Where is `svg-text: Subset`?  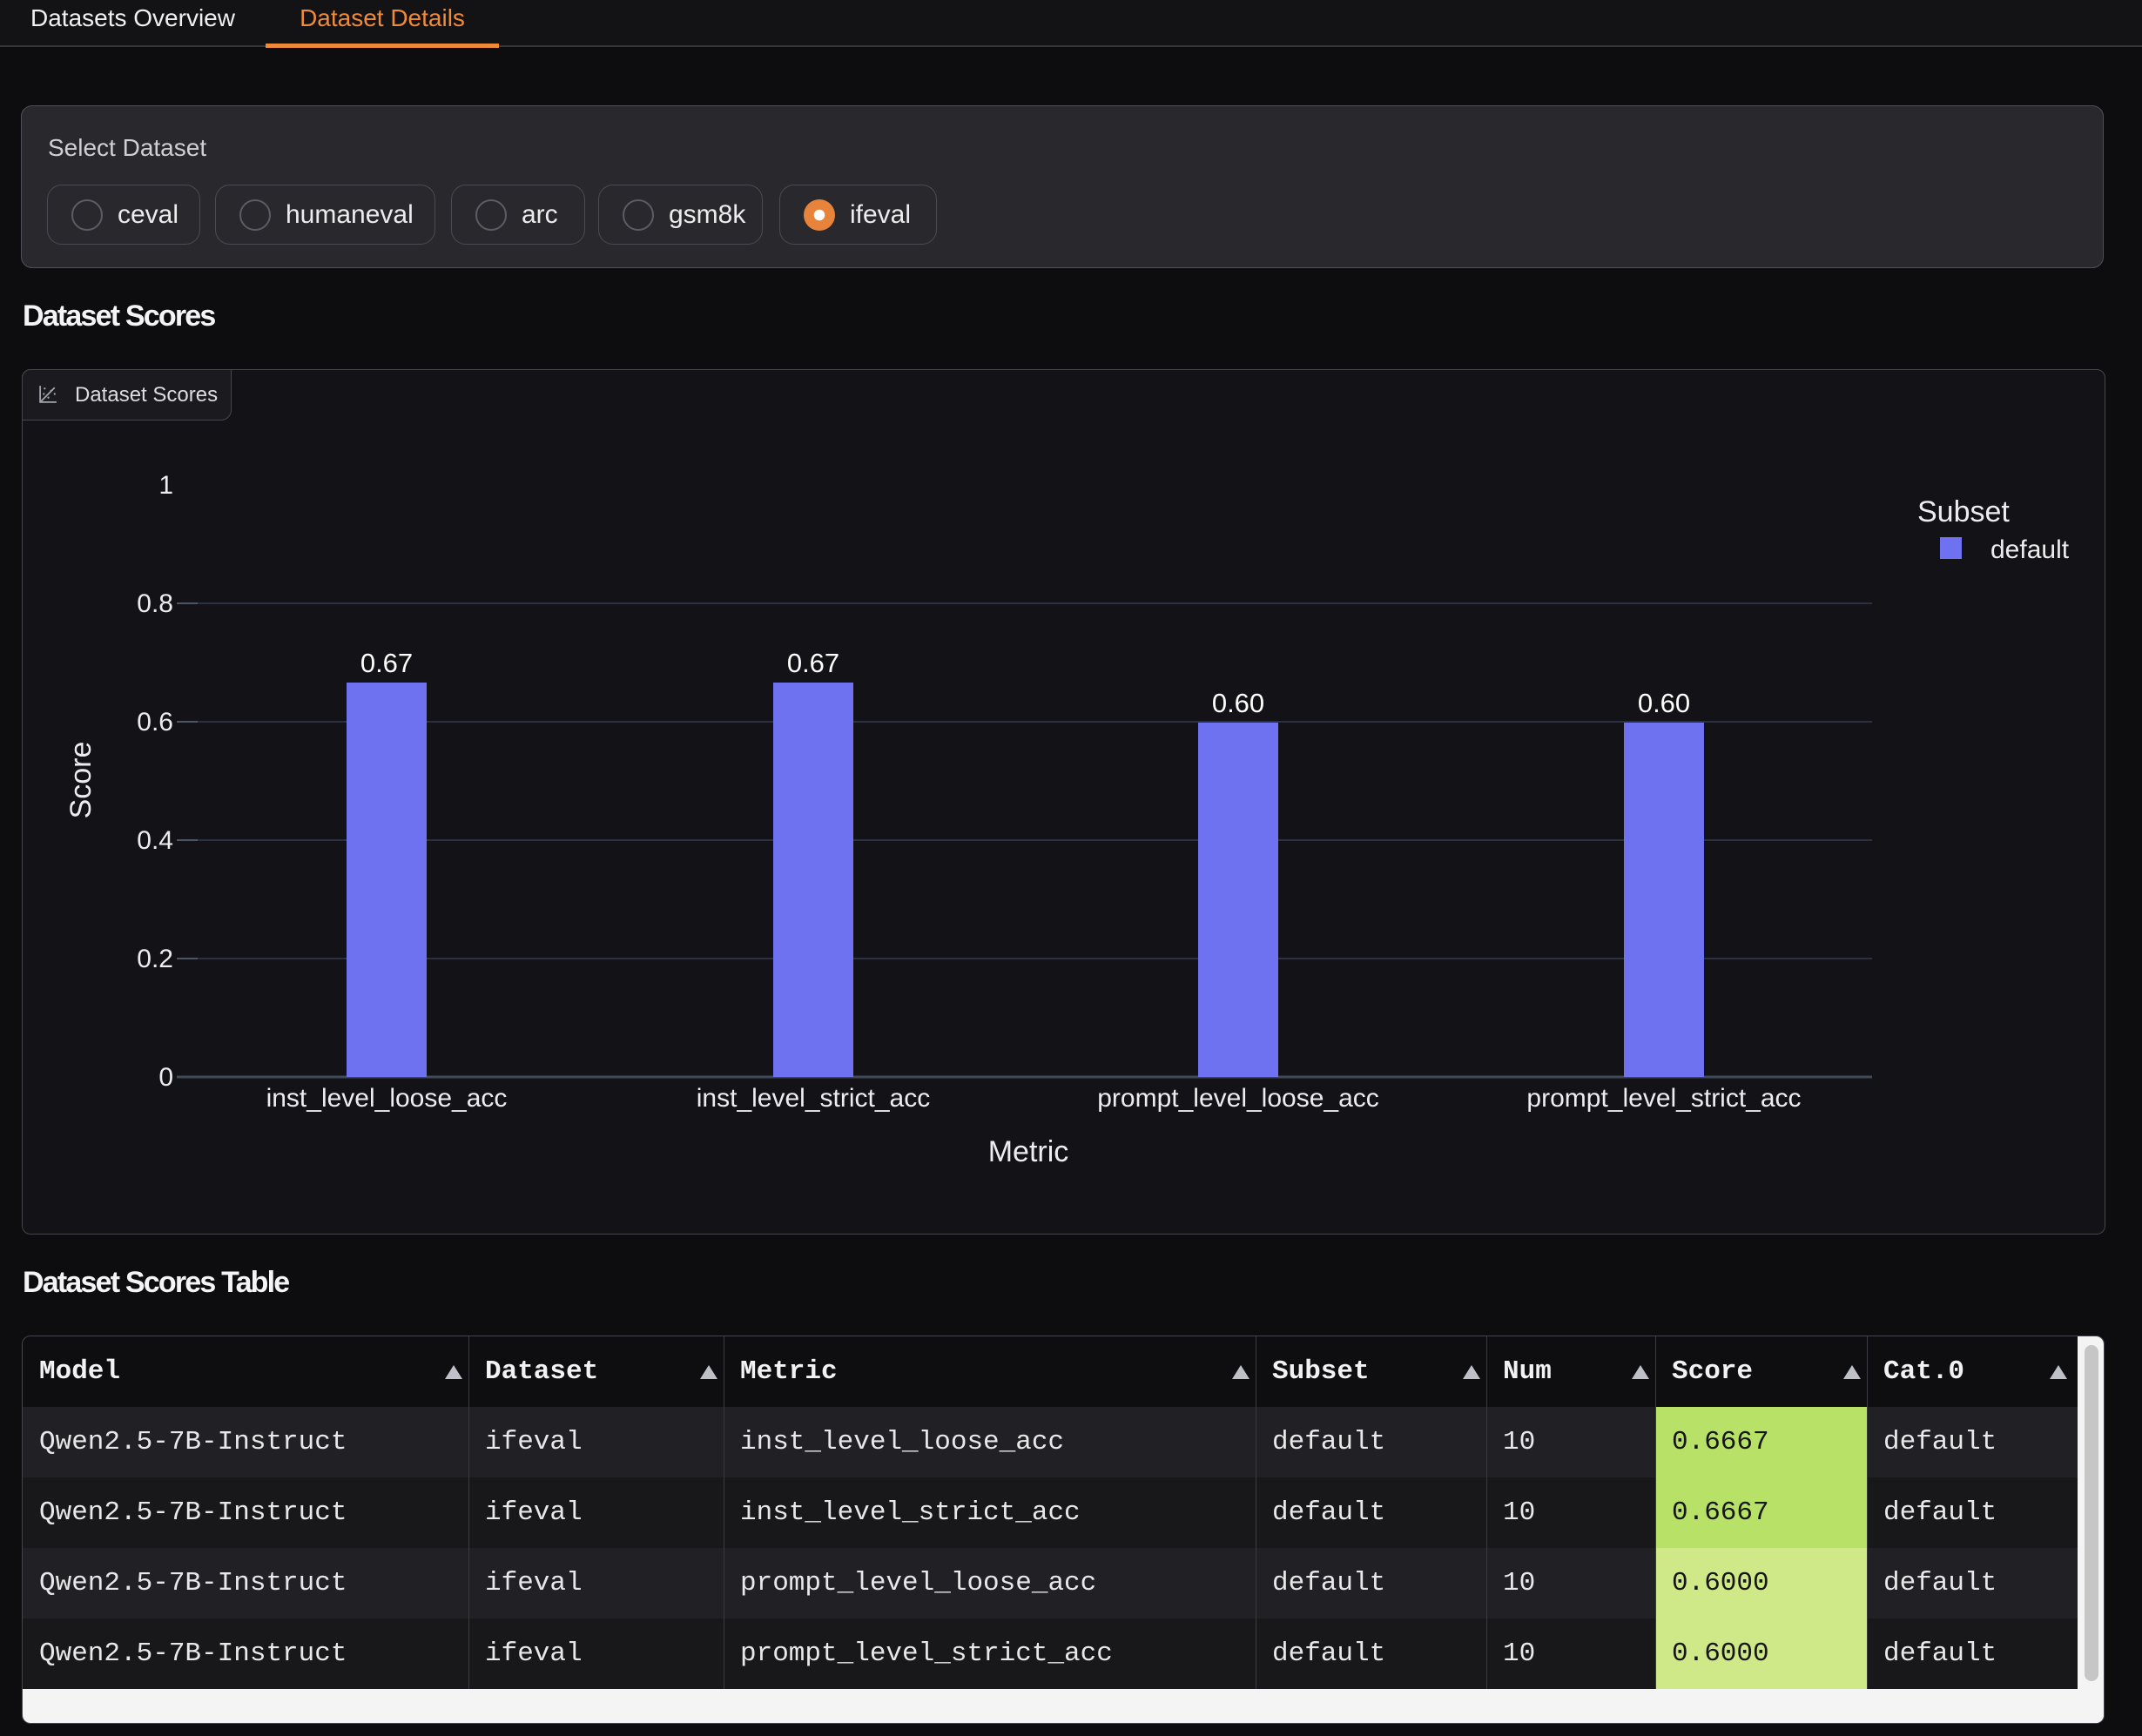 svg-text: Subset is located at coordinates (1963, 511).